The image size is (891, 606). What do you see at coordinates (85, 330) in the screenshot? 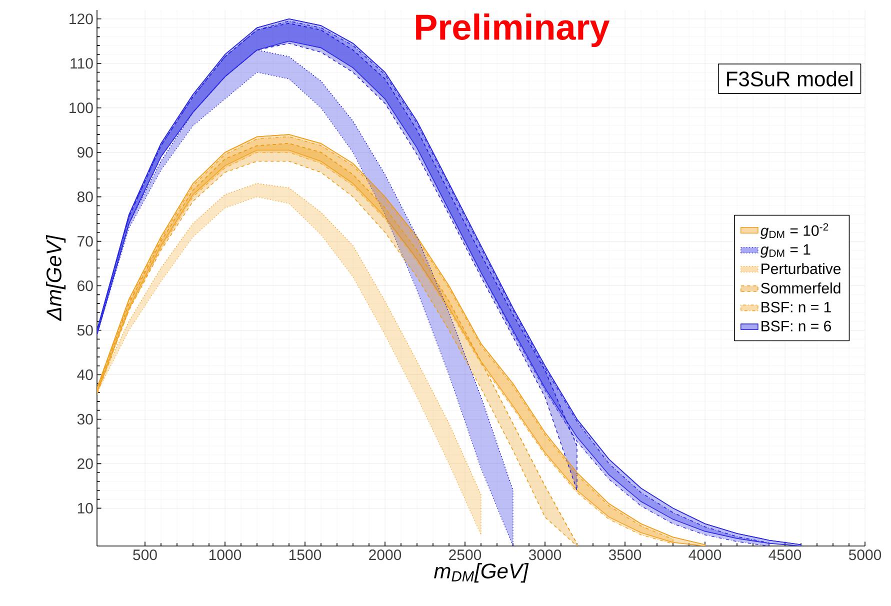
I see `y-tick-label: 50` at bounding box center [85, 330].